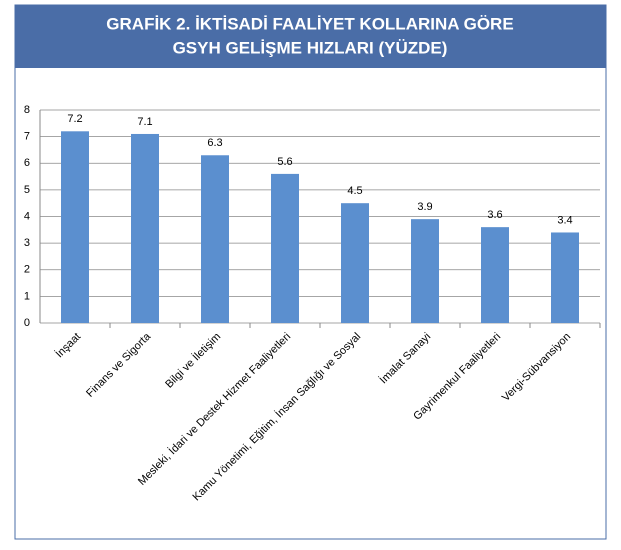 The height and width of the screenshot is (550, 621). What do you see at coordinates (27, 163) in the screenshot?
I see `y-tick-label: 6` at bounding box center [27, 163].